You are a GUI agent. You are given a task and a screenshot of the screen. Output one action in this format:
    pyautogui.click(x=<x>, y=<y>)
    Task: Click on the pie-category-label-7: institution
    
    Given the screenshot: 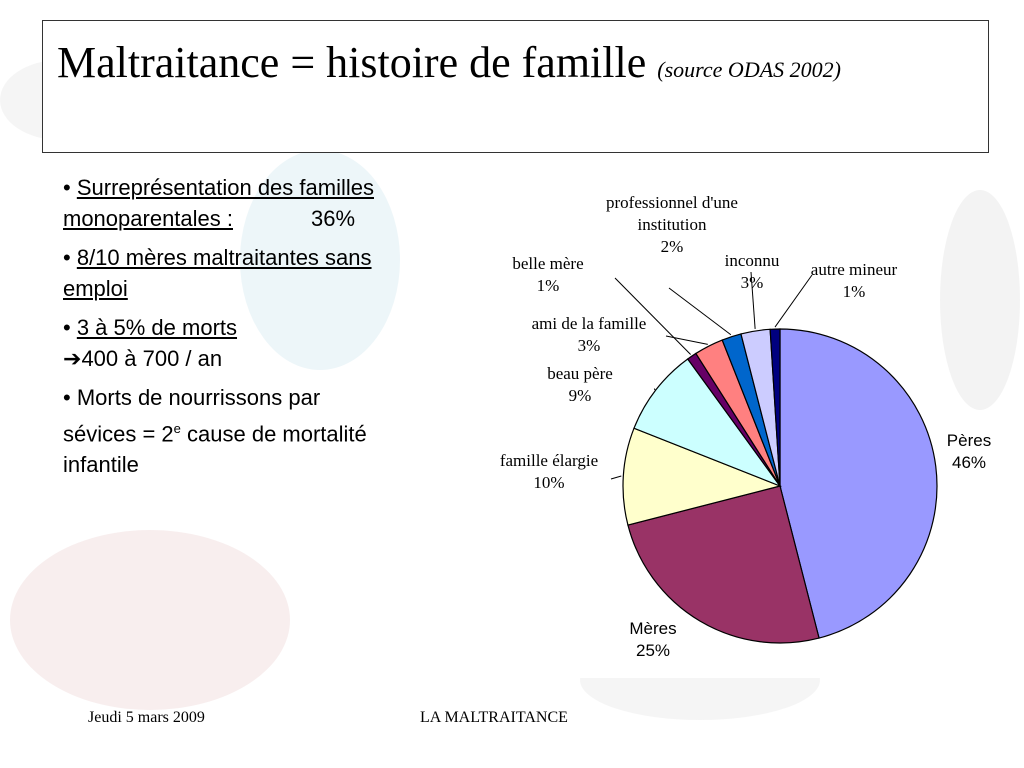 What is the action you would take?
    pyautogui.click(x=672, y=224)
    